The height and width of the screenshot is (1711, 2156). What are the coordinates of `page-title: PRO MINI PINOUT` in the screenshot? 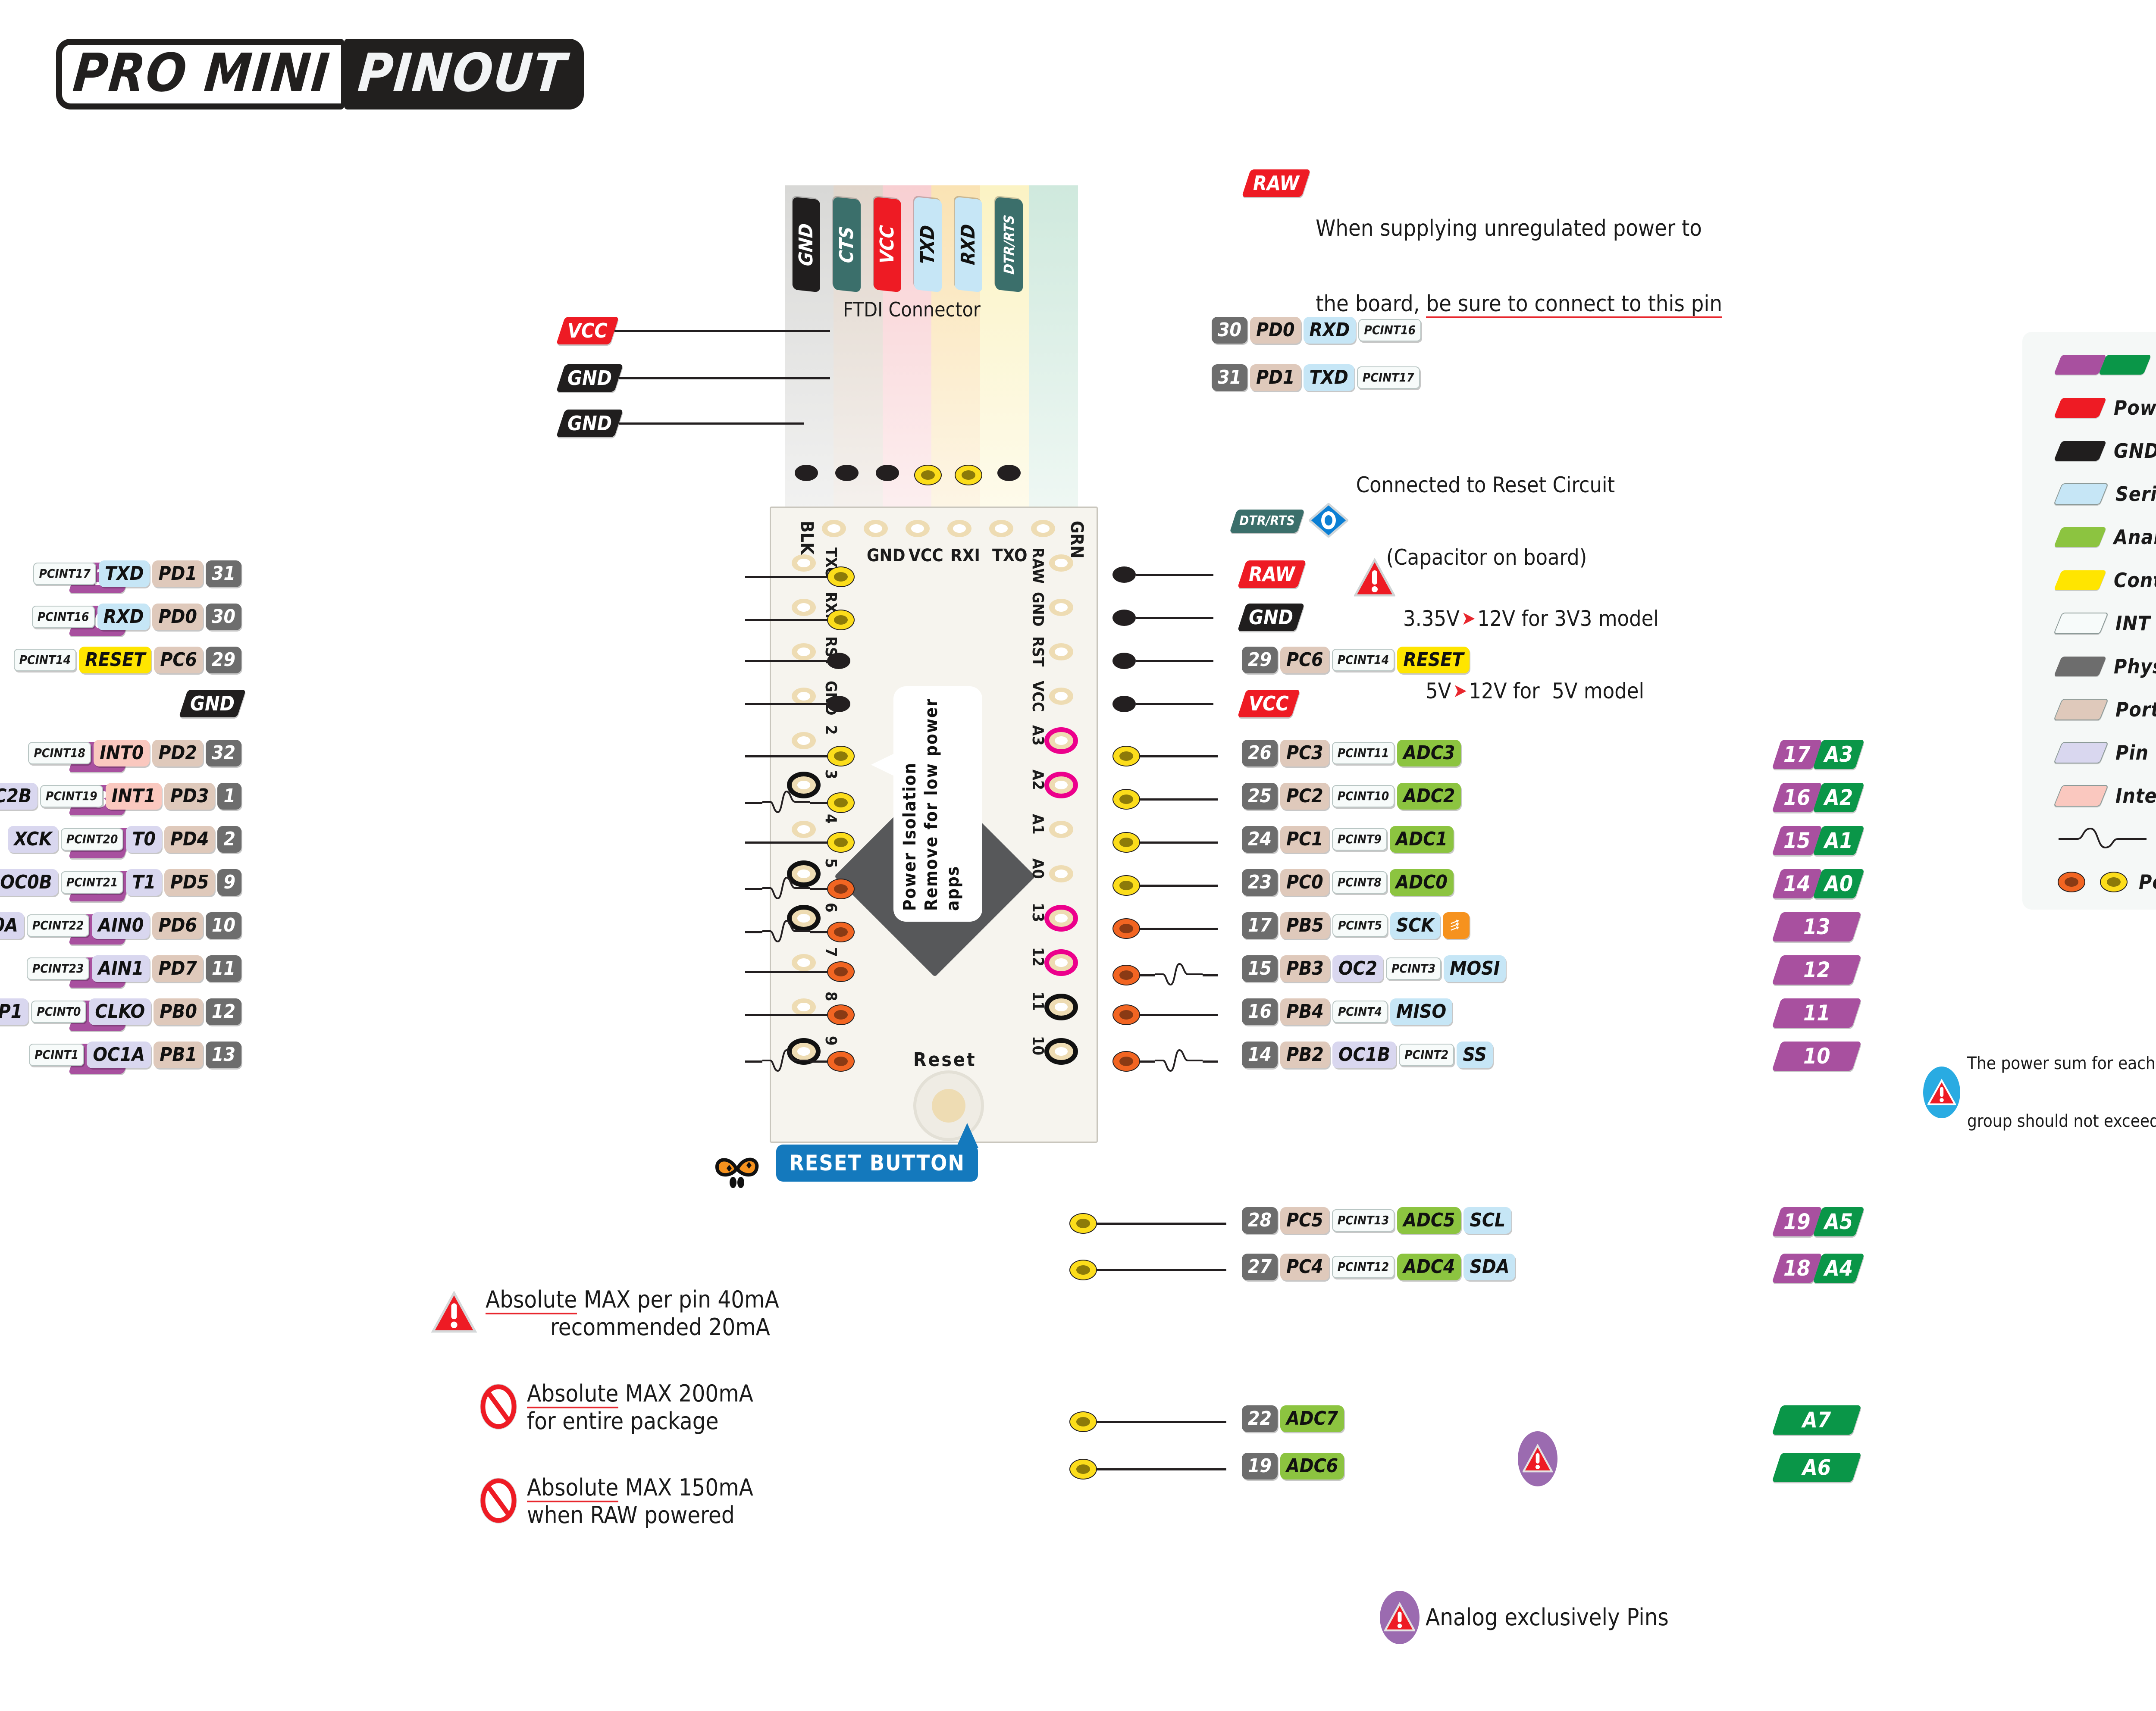 It's located at (320, 74).